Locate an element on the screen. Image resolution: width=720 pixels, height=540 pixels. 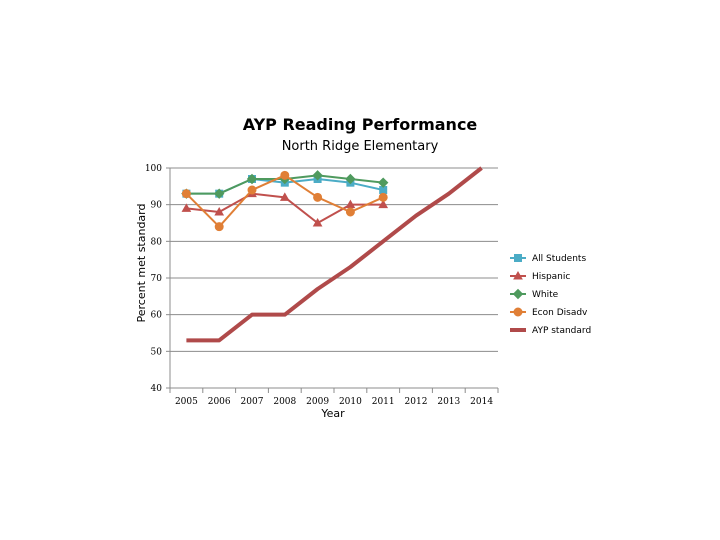
chart-title: AYP Reading Performance is located at coordinates (360, 124).